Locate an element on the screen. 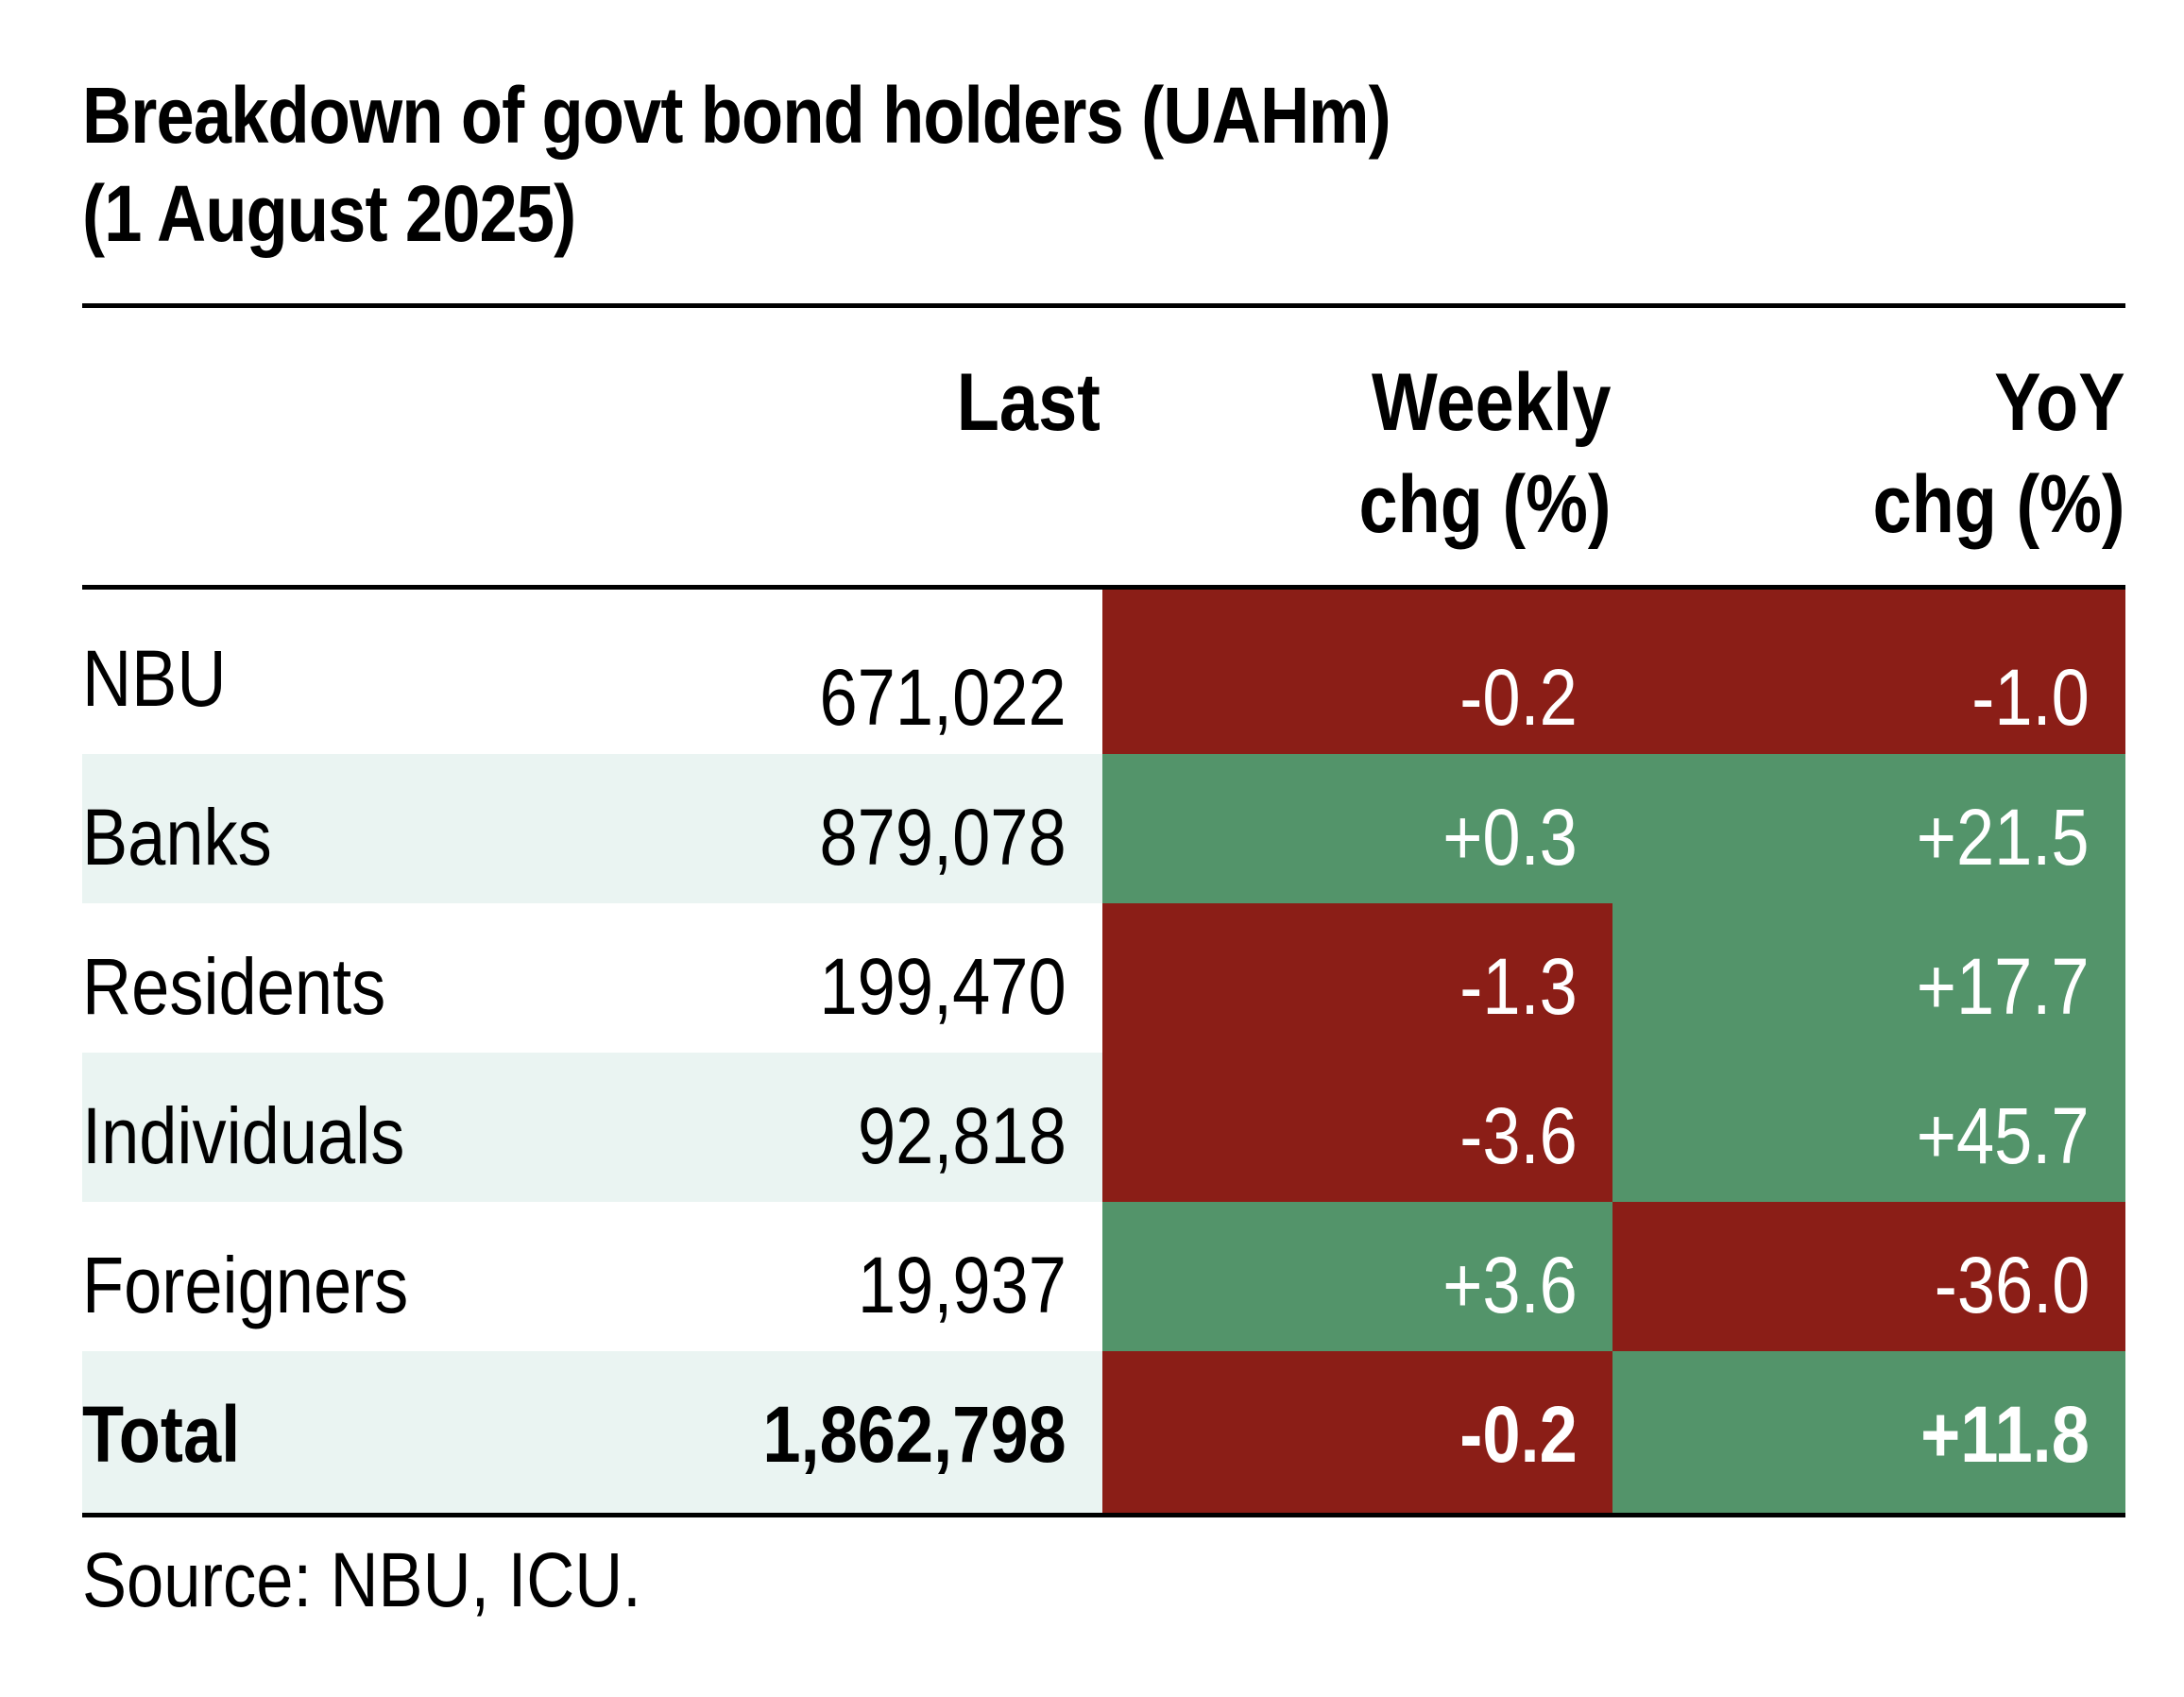  weekly-change-value: -1.3 is located at coordinates (1519, 987).